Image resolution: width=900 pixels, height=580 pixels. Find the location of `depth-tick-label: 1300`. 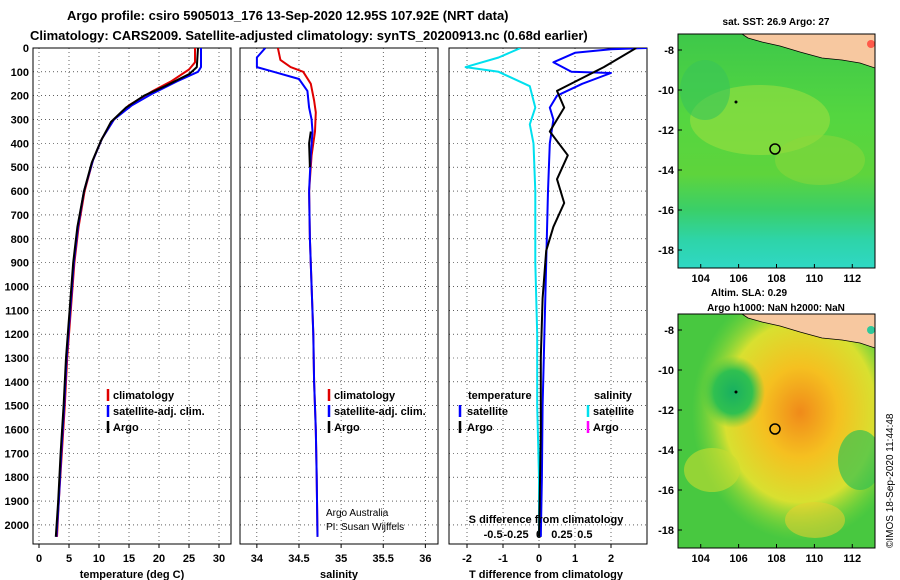

depth-tick-label: 1300 is located at coordinates (17, 359).